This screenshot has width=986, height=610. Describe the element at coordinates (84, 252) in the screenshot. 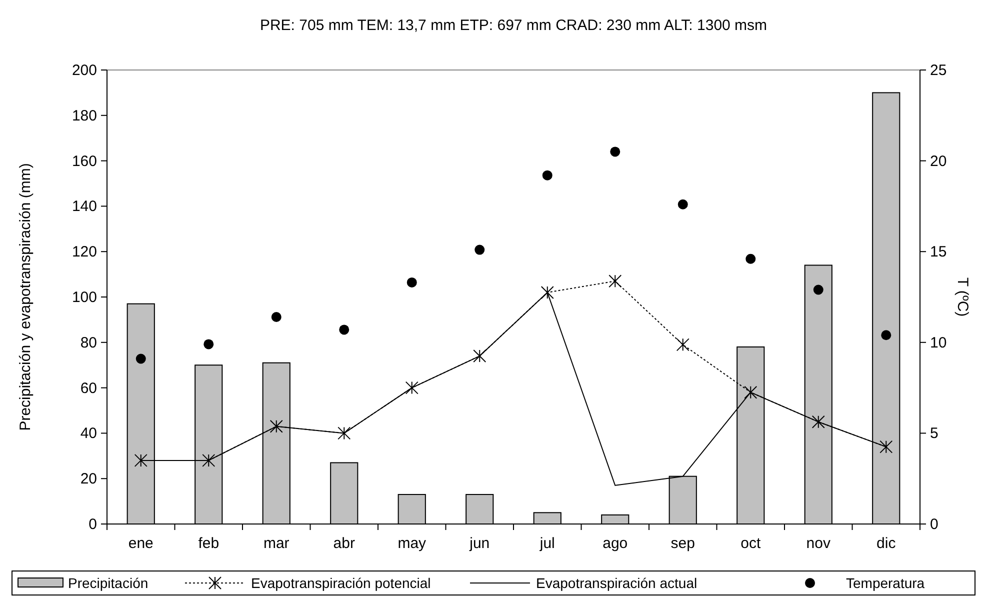

I see `y-tick-label: 120` at that location.